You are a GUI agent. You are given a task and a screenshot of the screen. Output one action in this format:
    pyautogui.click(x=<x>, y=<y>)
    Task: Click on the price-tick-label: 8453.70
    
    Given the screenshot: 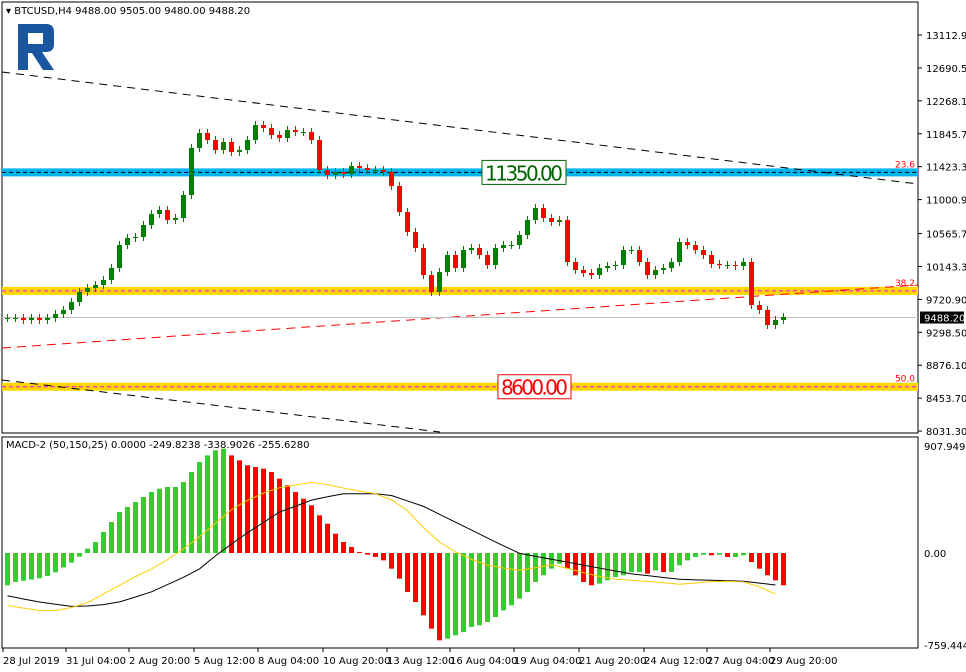 What is the action you would take?
    pyautogui.click(x=946, y=399)
    